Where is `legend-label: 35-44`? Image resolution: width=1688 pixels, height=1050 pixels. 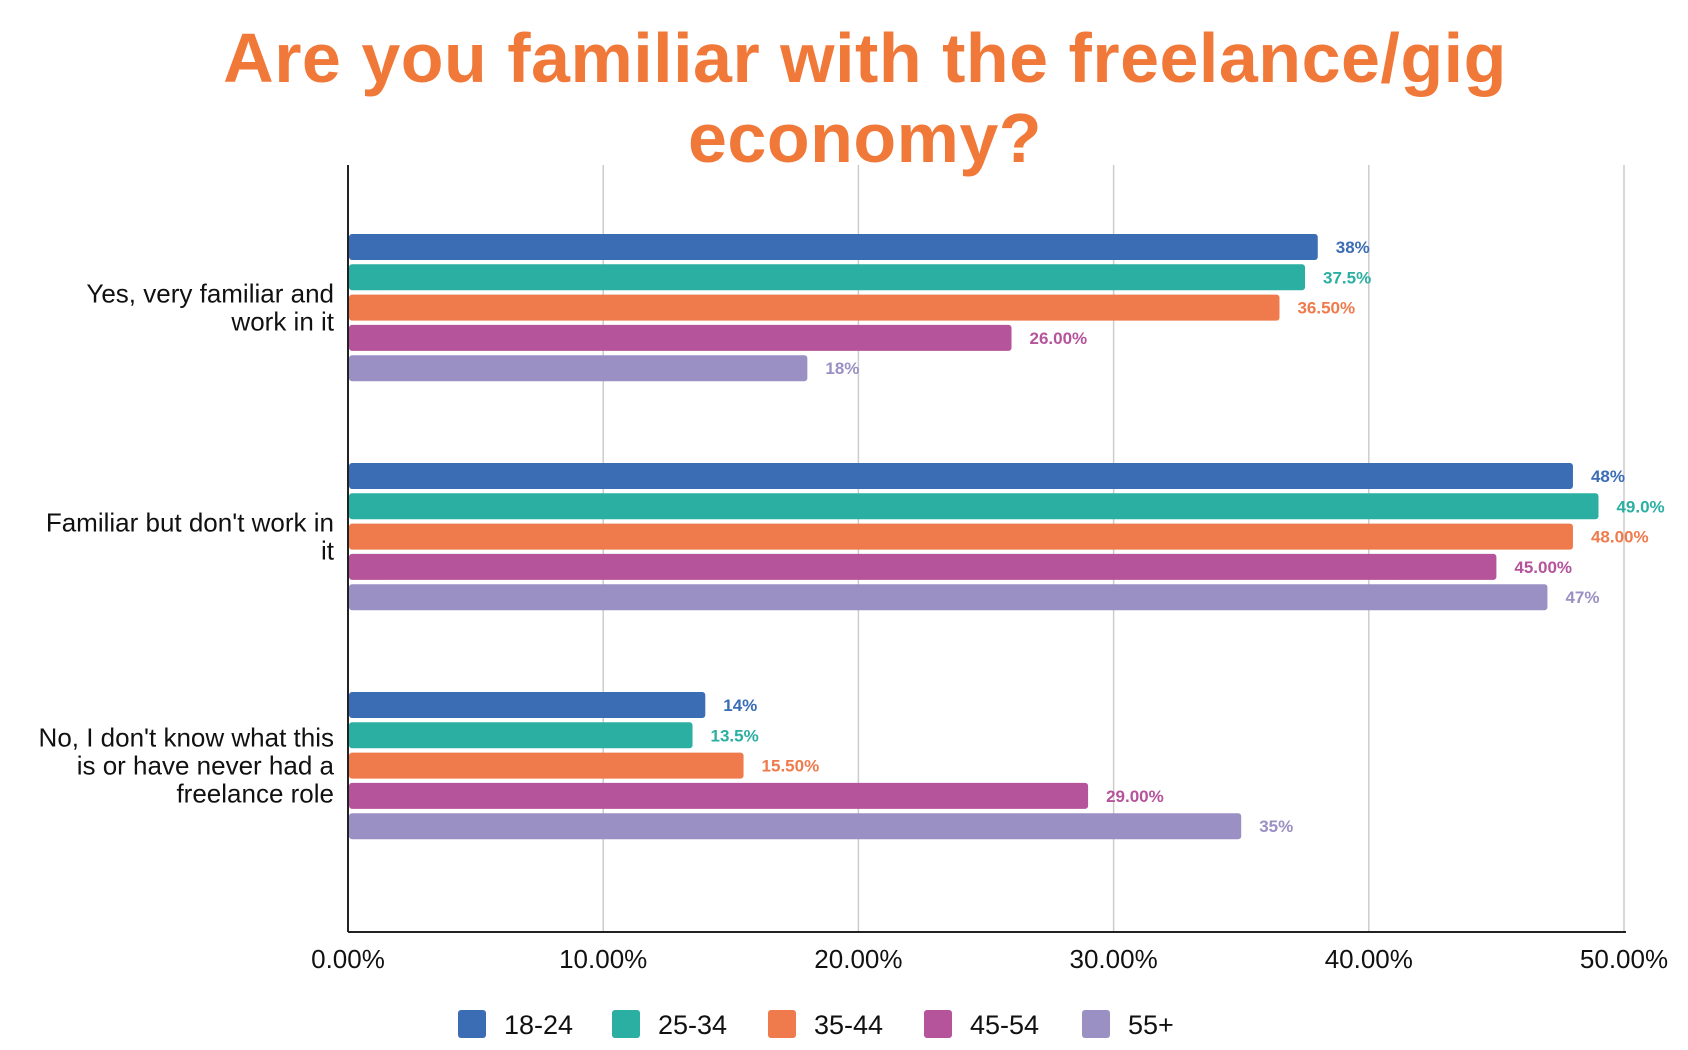 legend-label: 35-44 is located at coordinates (848, 1025).